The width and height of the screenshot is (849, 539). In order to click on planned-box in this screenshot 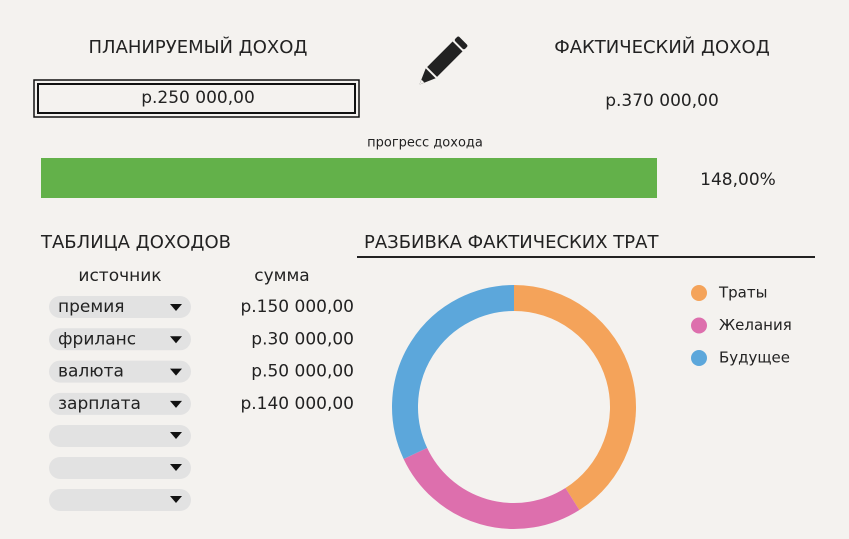, I will do `click(196, 98)`.